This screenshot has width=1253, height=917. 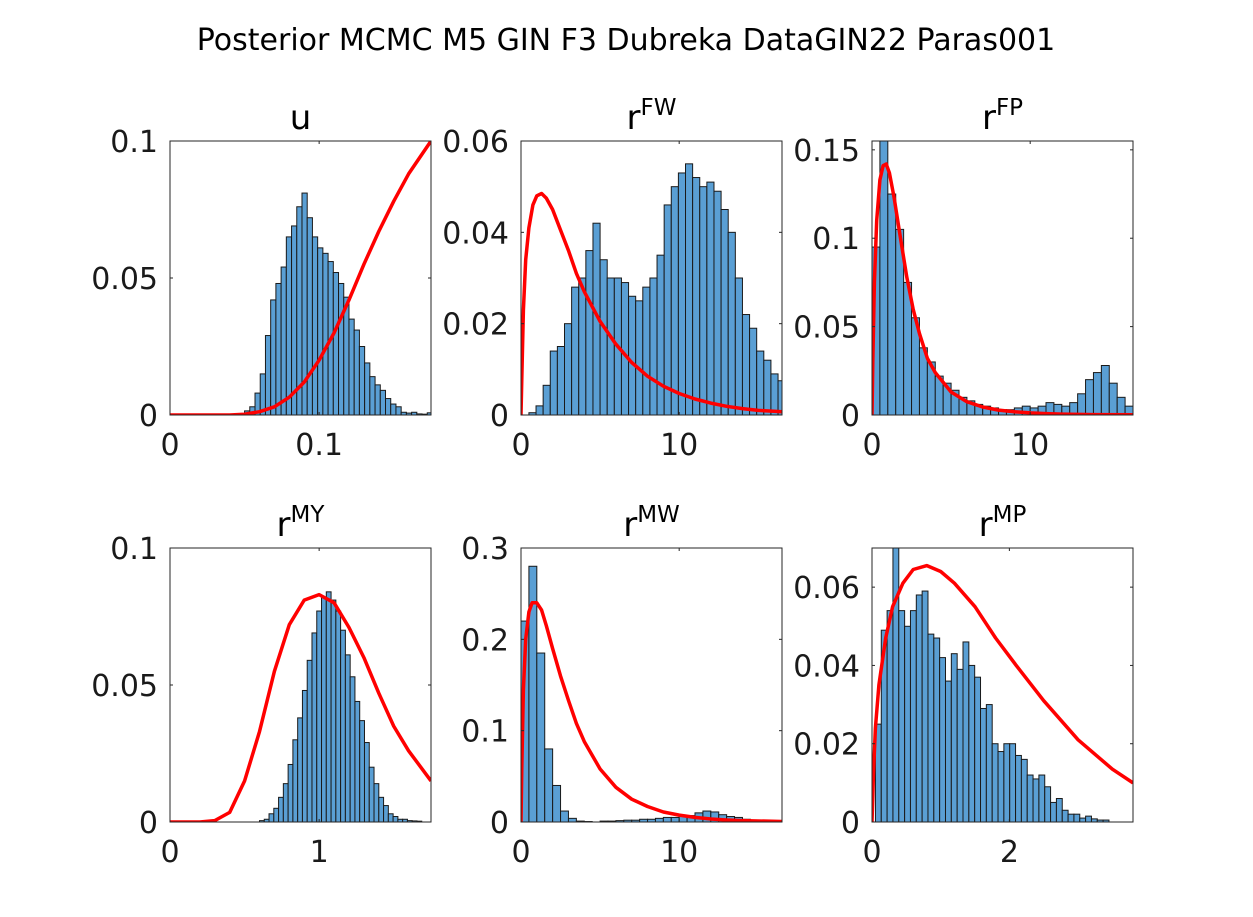 I want to click on x-tick-label: 0.1, so click(x=319, y=445).